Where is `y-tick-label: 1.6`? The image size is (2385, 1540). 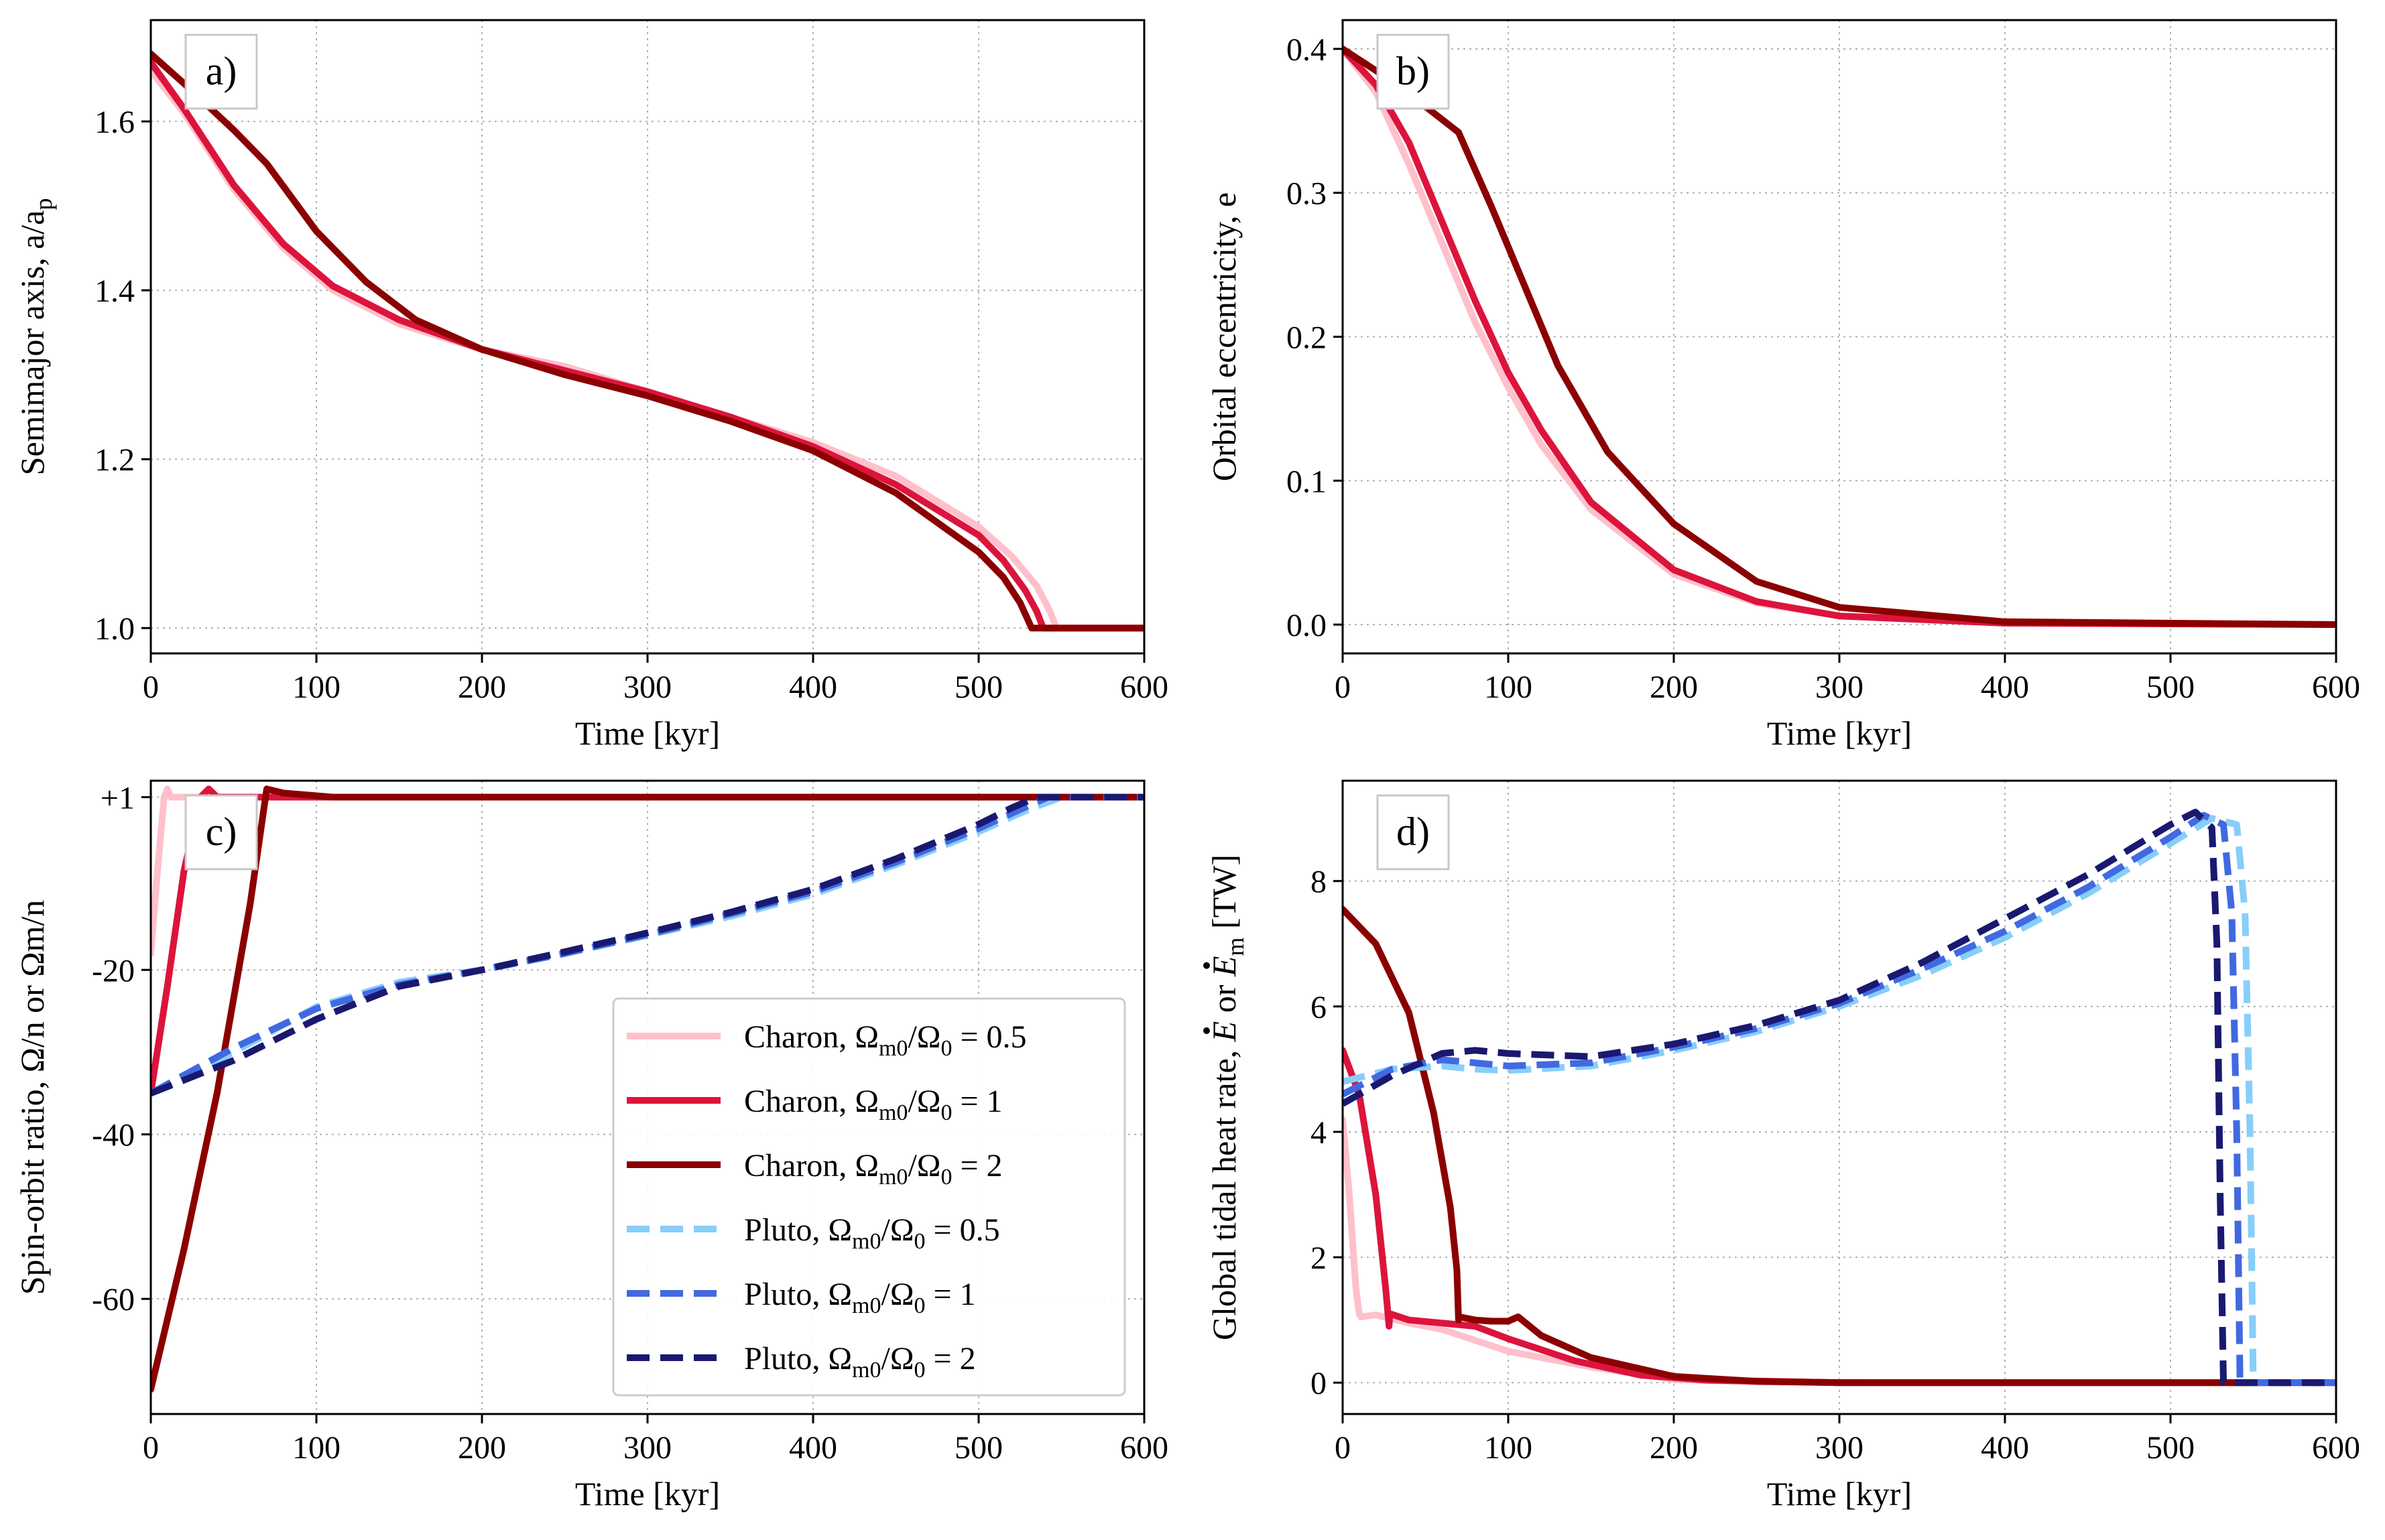
y-tick-label: 1.6 is located at coordinates (115, 123).